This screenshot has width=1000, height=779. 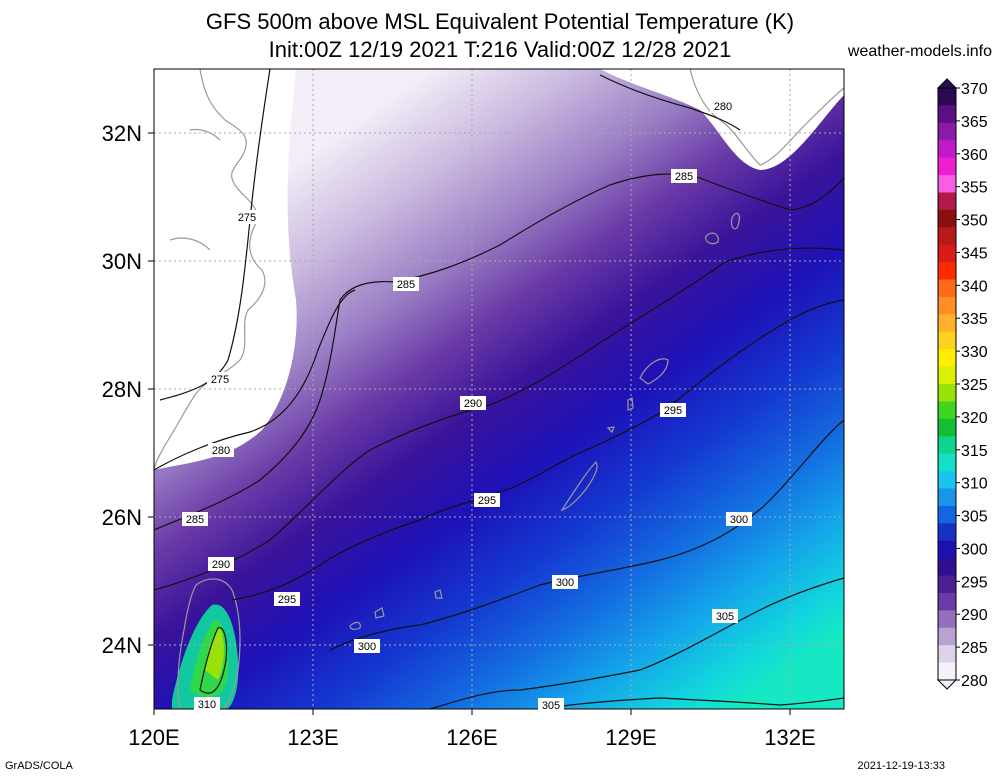 I want to click on colorbar-tick-label: 330, so click(x=974, y=352).